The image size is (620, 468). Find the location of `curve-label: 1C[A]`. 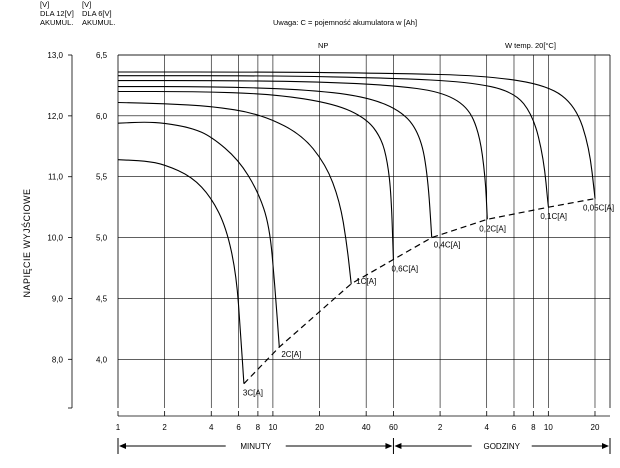

curve-label: 1C[A] is located at coordinates (366, 281).